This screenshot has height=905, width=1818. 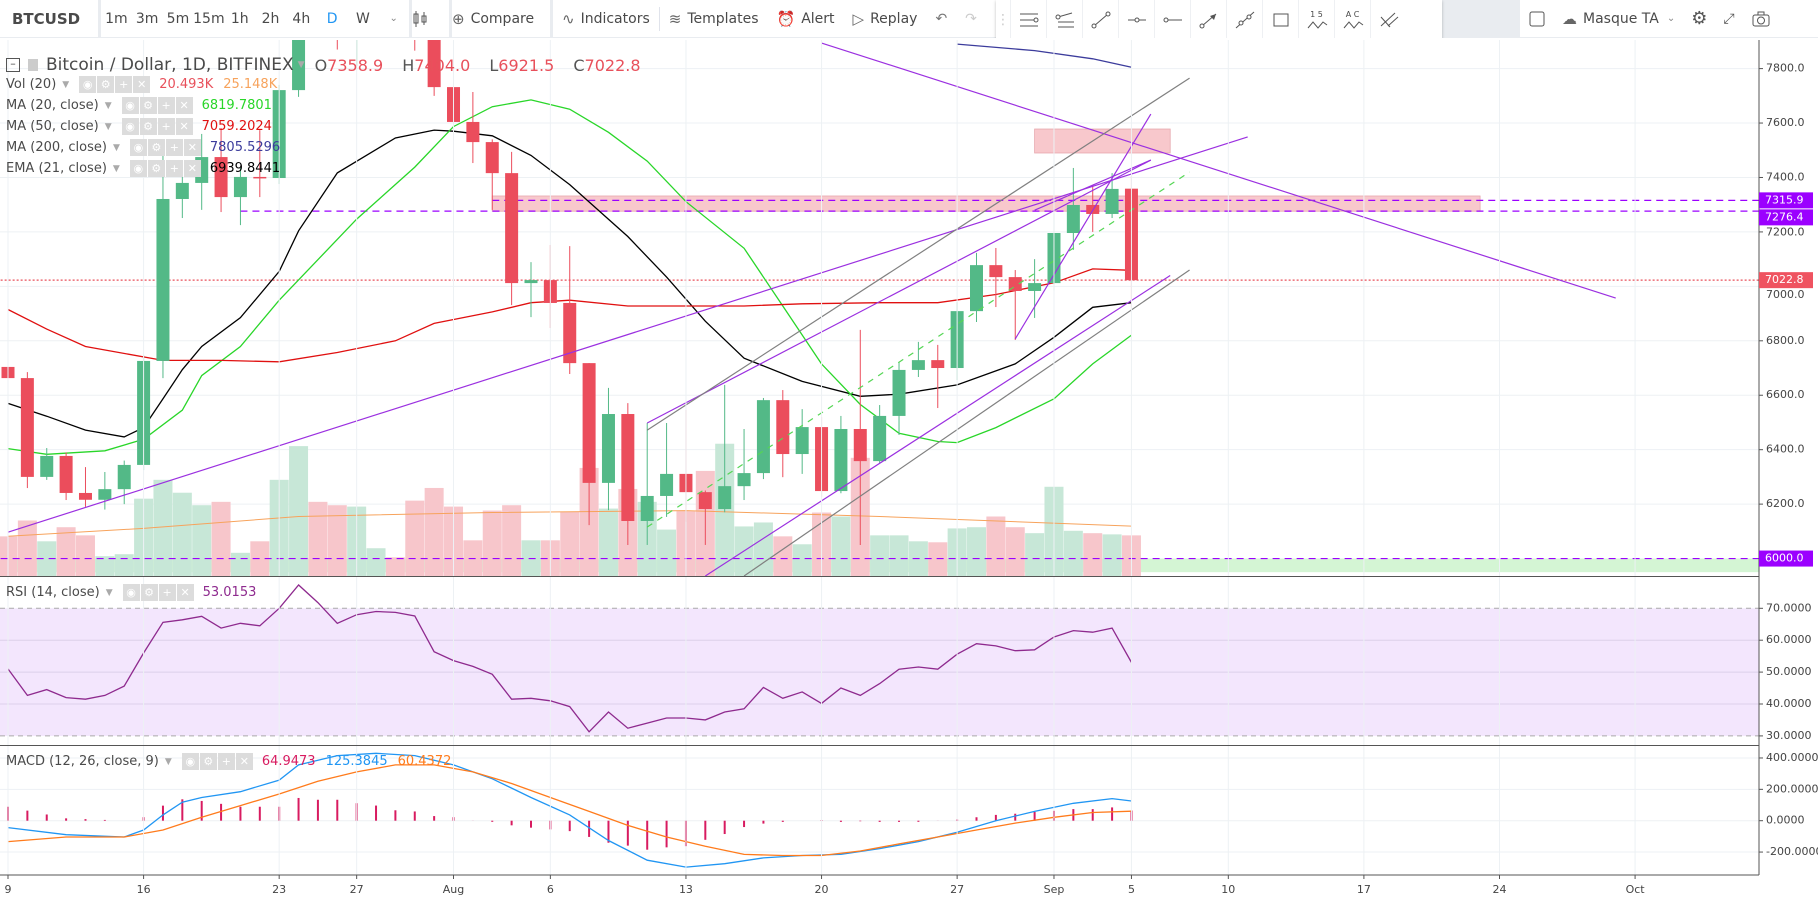 I want to click on interval-1m: 1m, so click(x=116, y=18).